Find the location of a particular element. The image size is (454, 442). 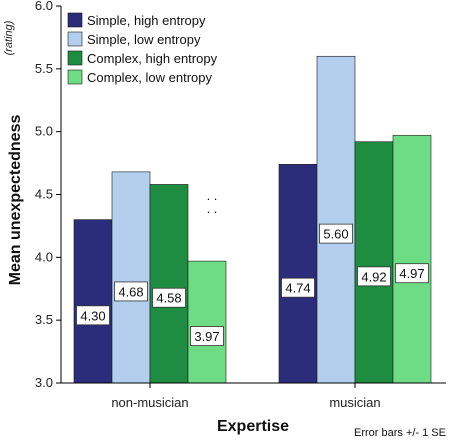

y-tick-label: 5.5 is located at coordinates (44, 68).